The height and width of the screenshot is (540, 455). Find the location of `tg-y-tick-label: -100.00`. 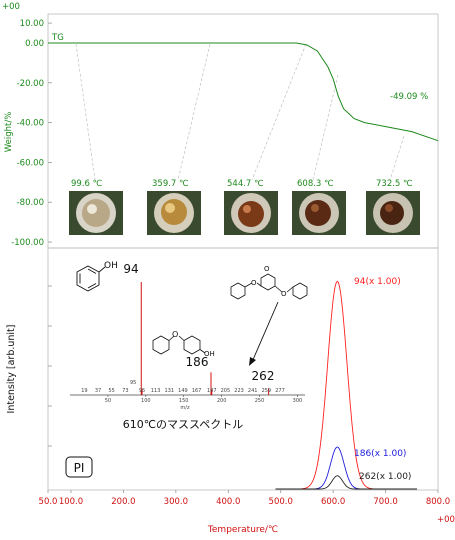

tg-y-tick-label: -100.00 is located at coordinates (27, 243).